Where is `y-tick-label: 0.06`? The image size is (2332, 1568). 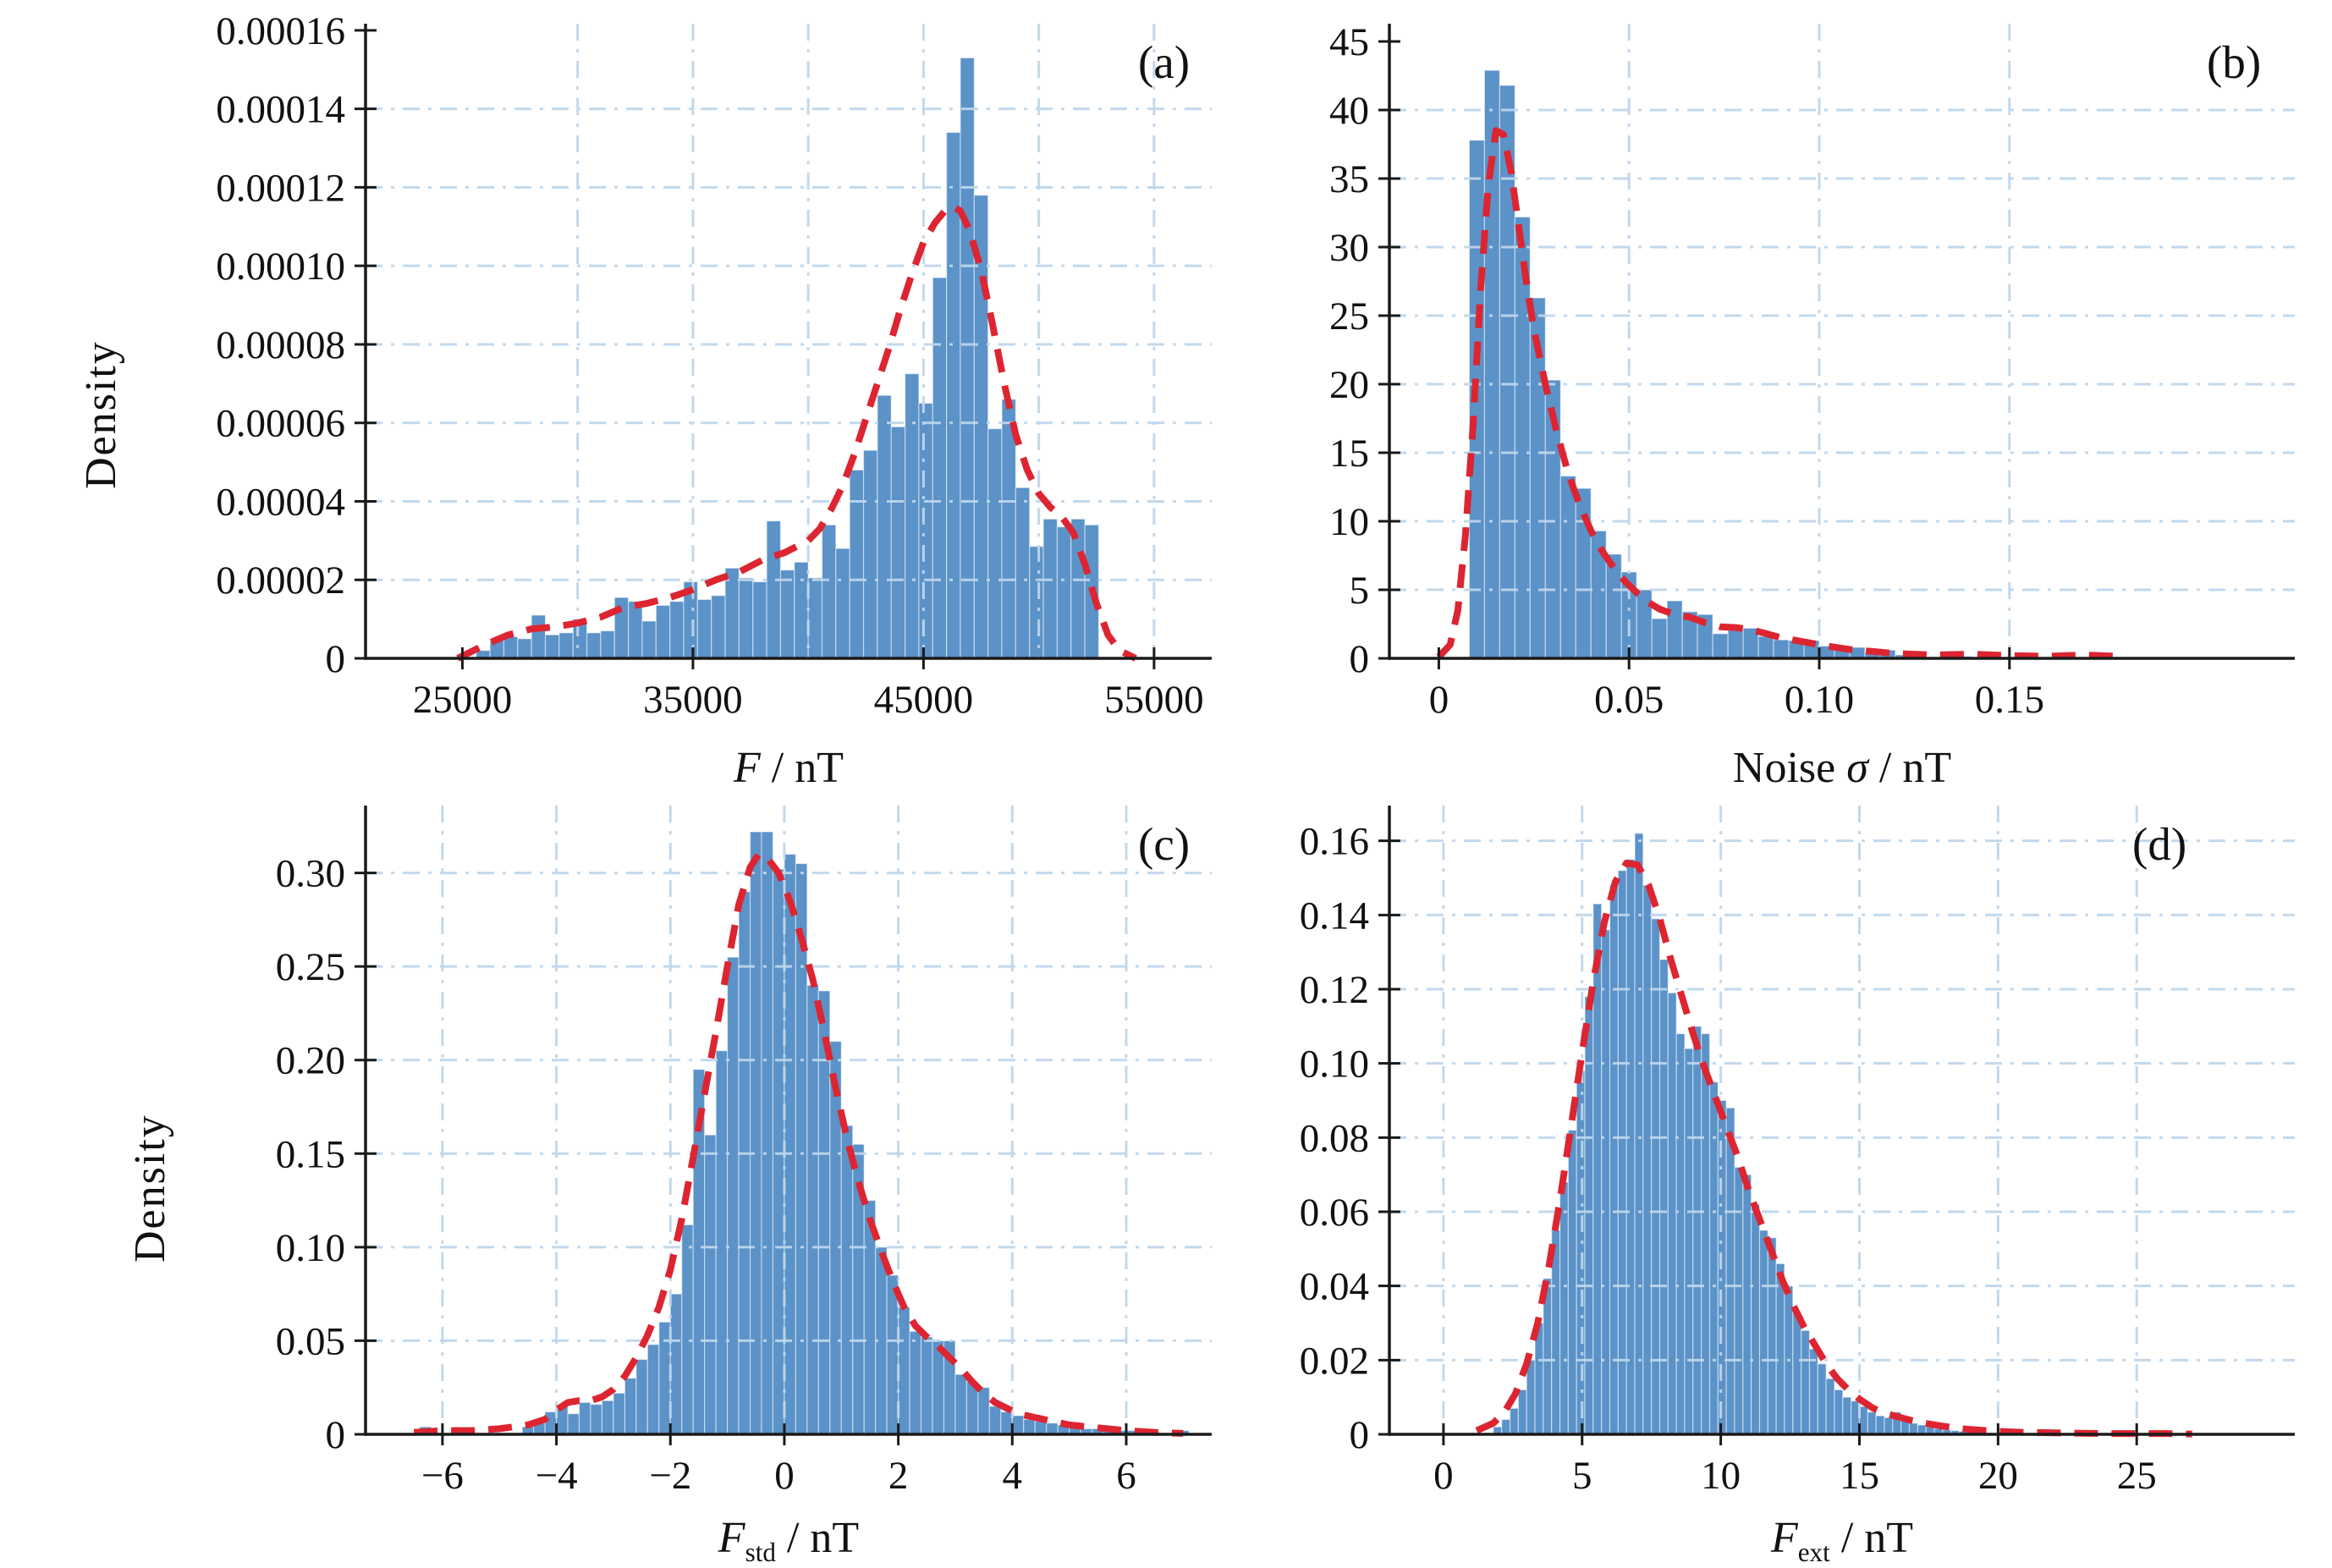 y-tick-label: 0.06 is located at coordinates (1334, 1213).